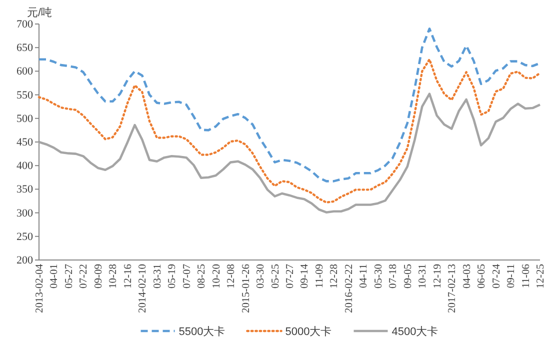 The width and height of the screenshot is (554, 346). Describe the element at coordinates (415, 331) in the screenshot. I see `legend-label: 4500大卡` at that location.